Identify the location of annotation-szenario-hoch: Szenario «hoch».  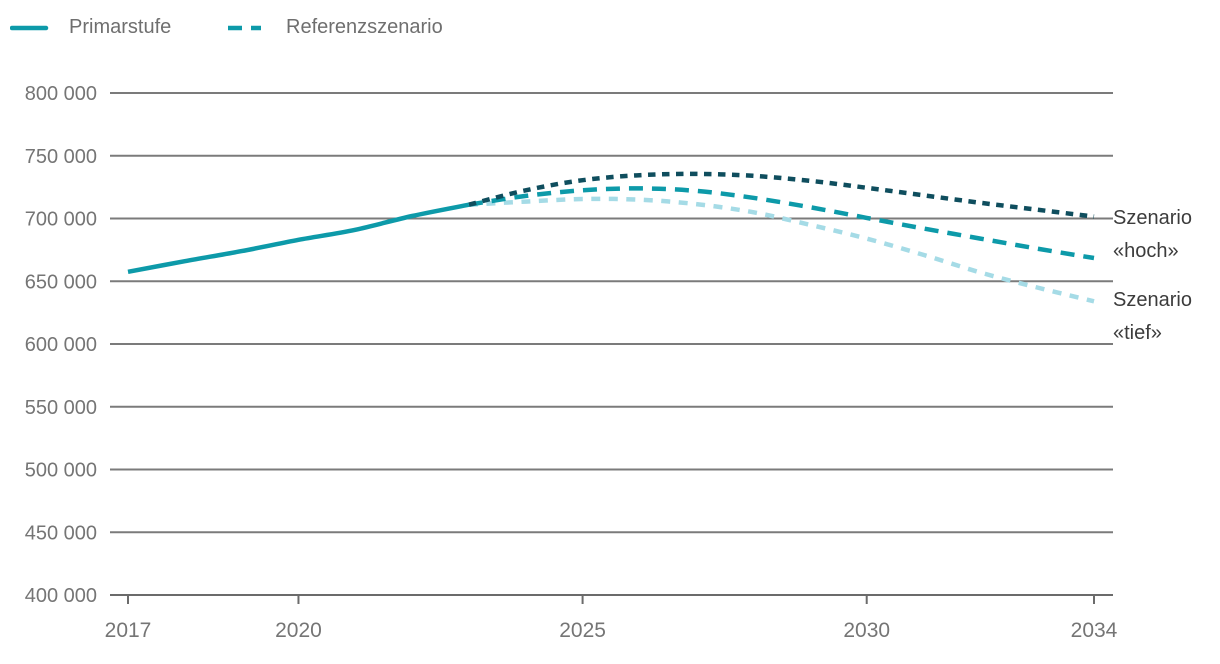
(1166, 235).